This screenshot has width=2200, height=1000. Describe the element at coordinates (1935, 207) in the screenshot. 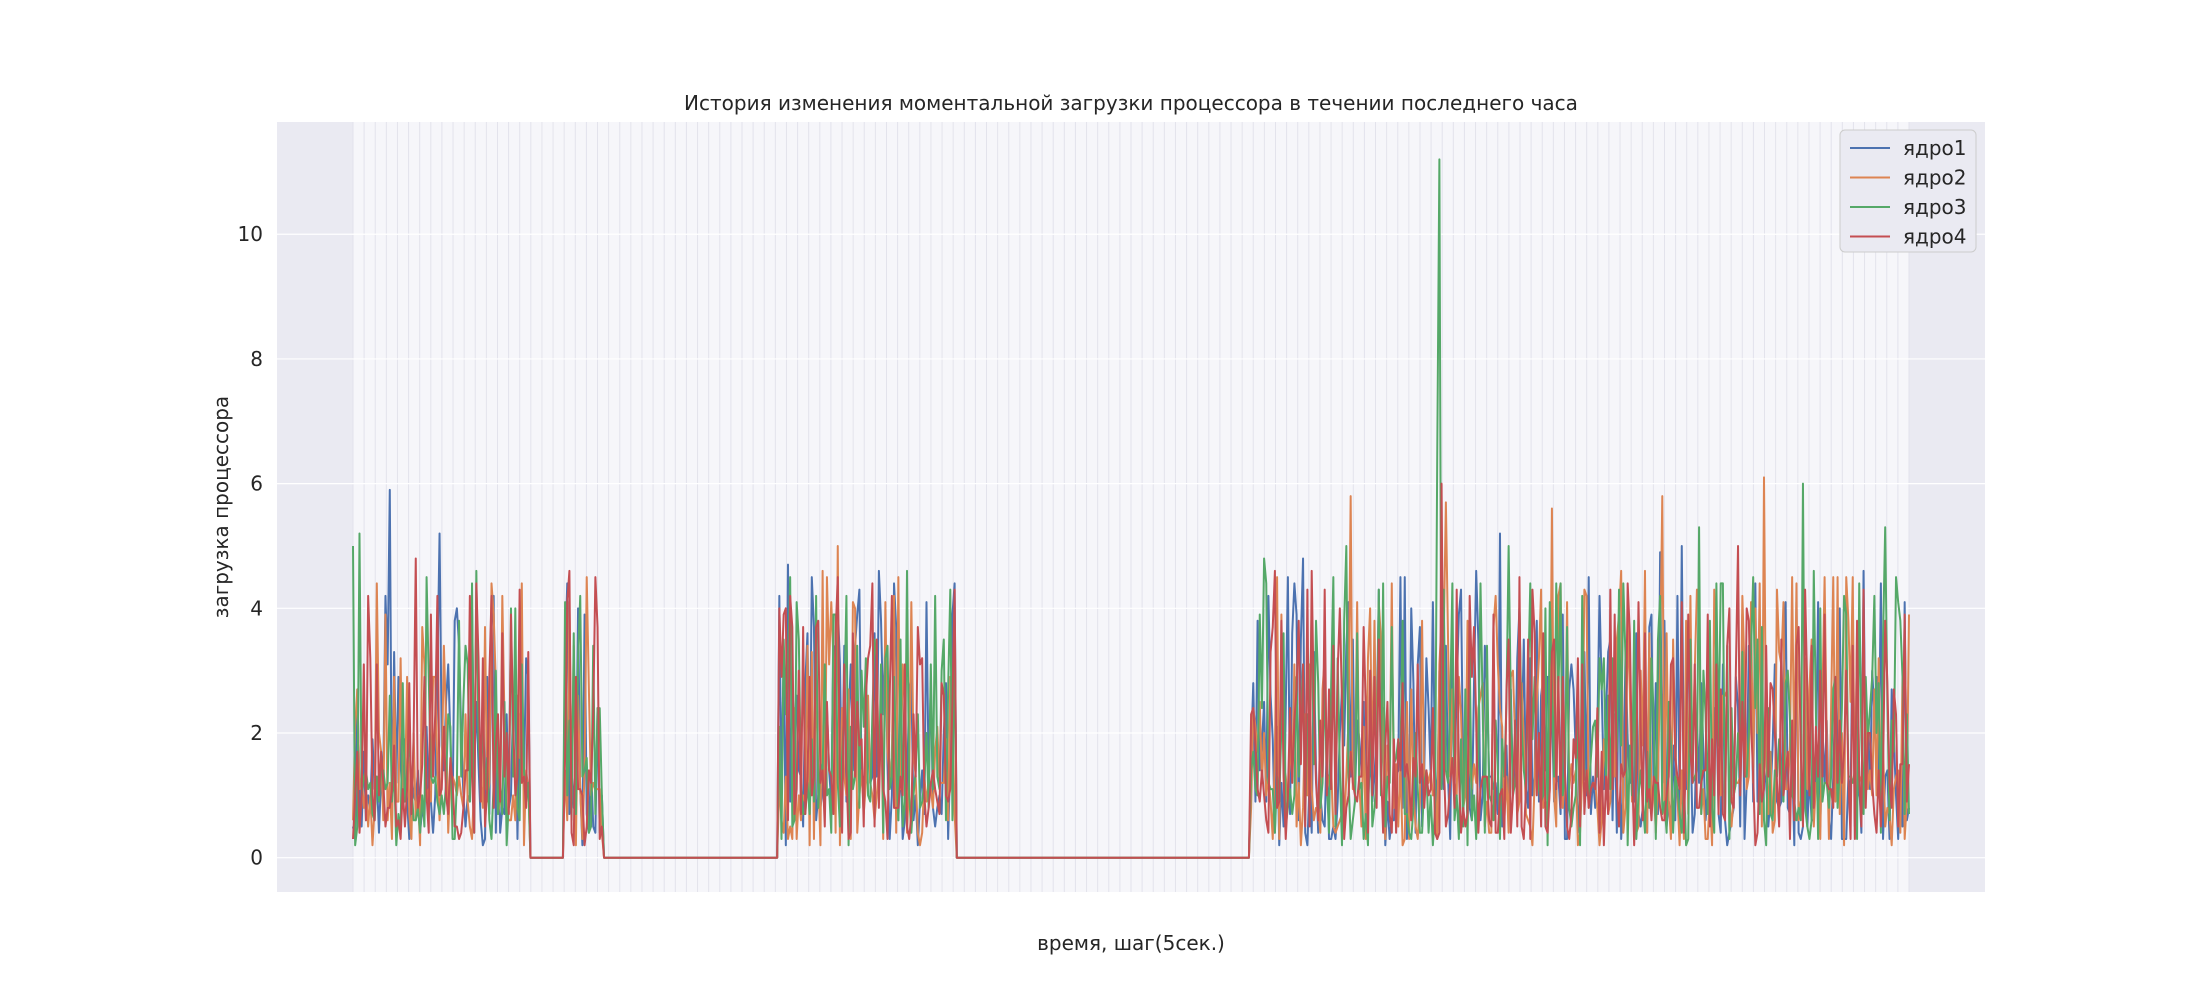

I see `legend-label: ядро3` at that location.